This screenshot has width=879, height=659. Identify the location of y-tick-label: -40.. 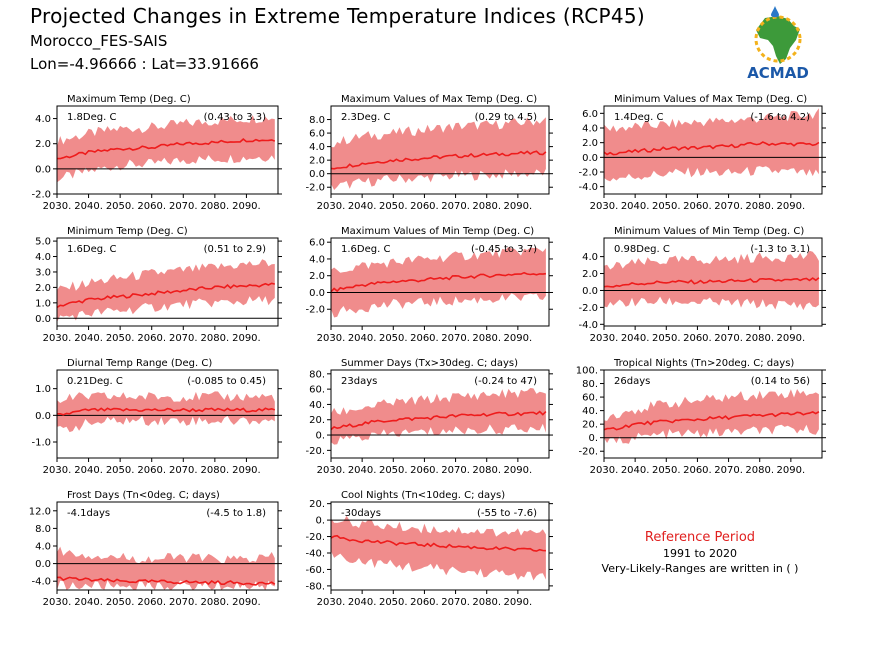
(315, 553).